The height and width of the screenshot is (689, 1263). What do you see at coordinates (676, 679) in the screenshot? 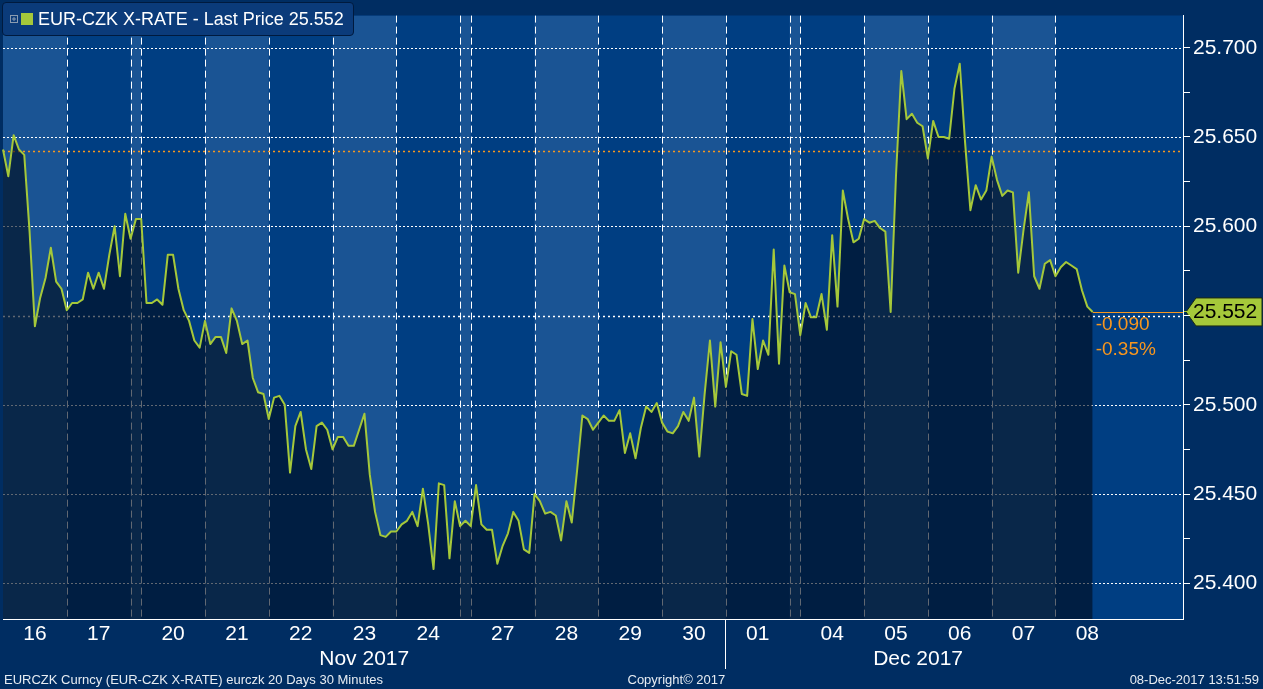
I see `text: Copyright© 2017` at bounding box center [676, 679].